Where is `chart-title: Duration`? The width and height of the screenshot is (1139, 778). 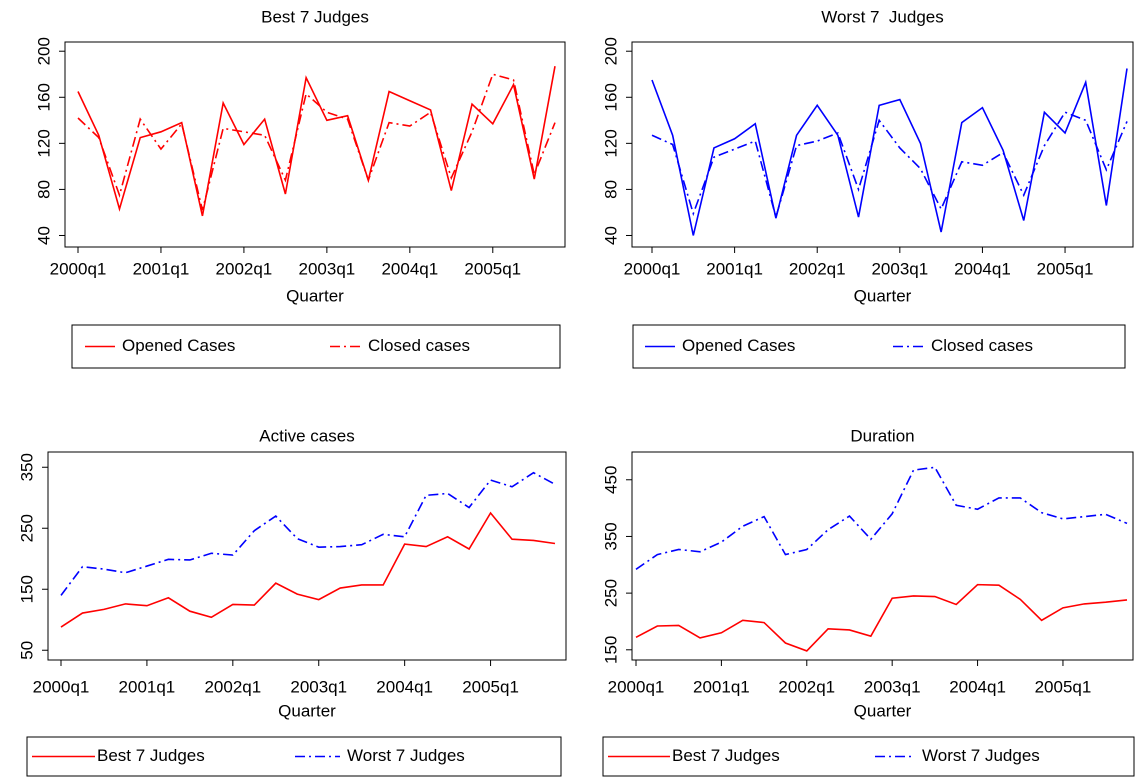
chart-title: Duration is located at coordinates (882, 435).